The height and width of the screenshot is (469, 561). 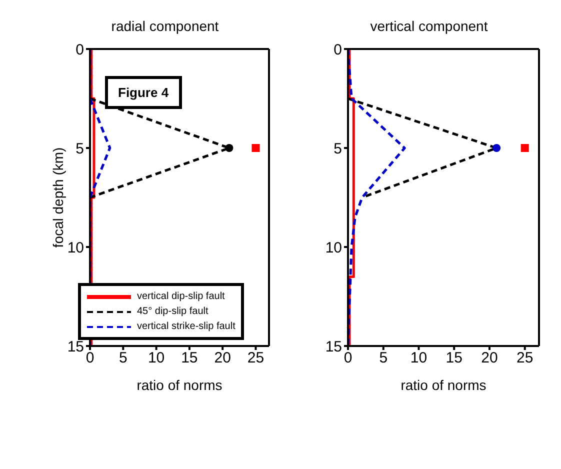 I want to click on annotation: Figure 4, so click(x=143, y=92).